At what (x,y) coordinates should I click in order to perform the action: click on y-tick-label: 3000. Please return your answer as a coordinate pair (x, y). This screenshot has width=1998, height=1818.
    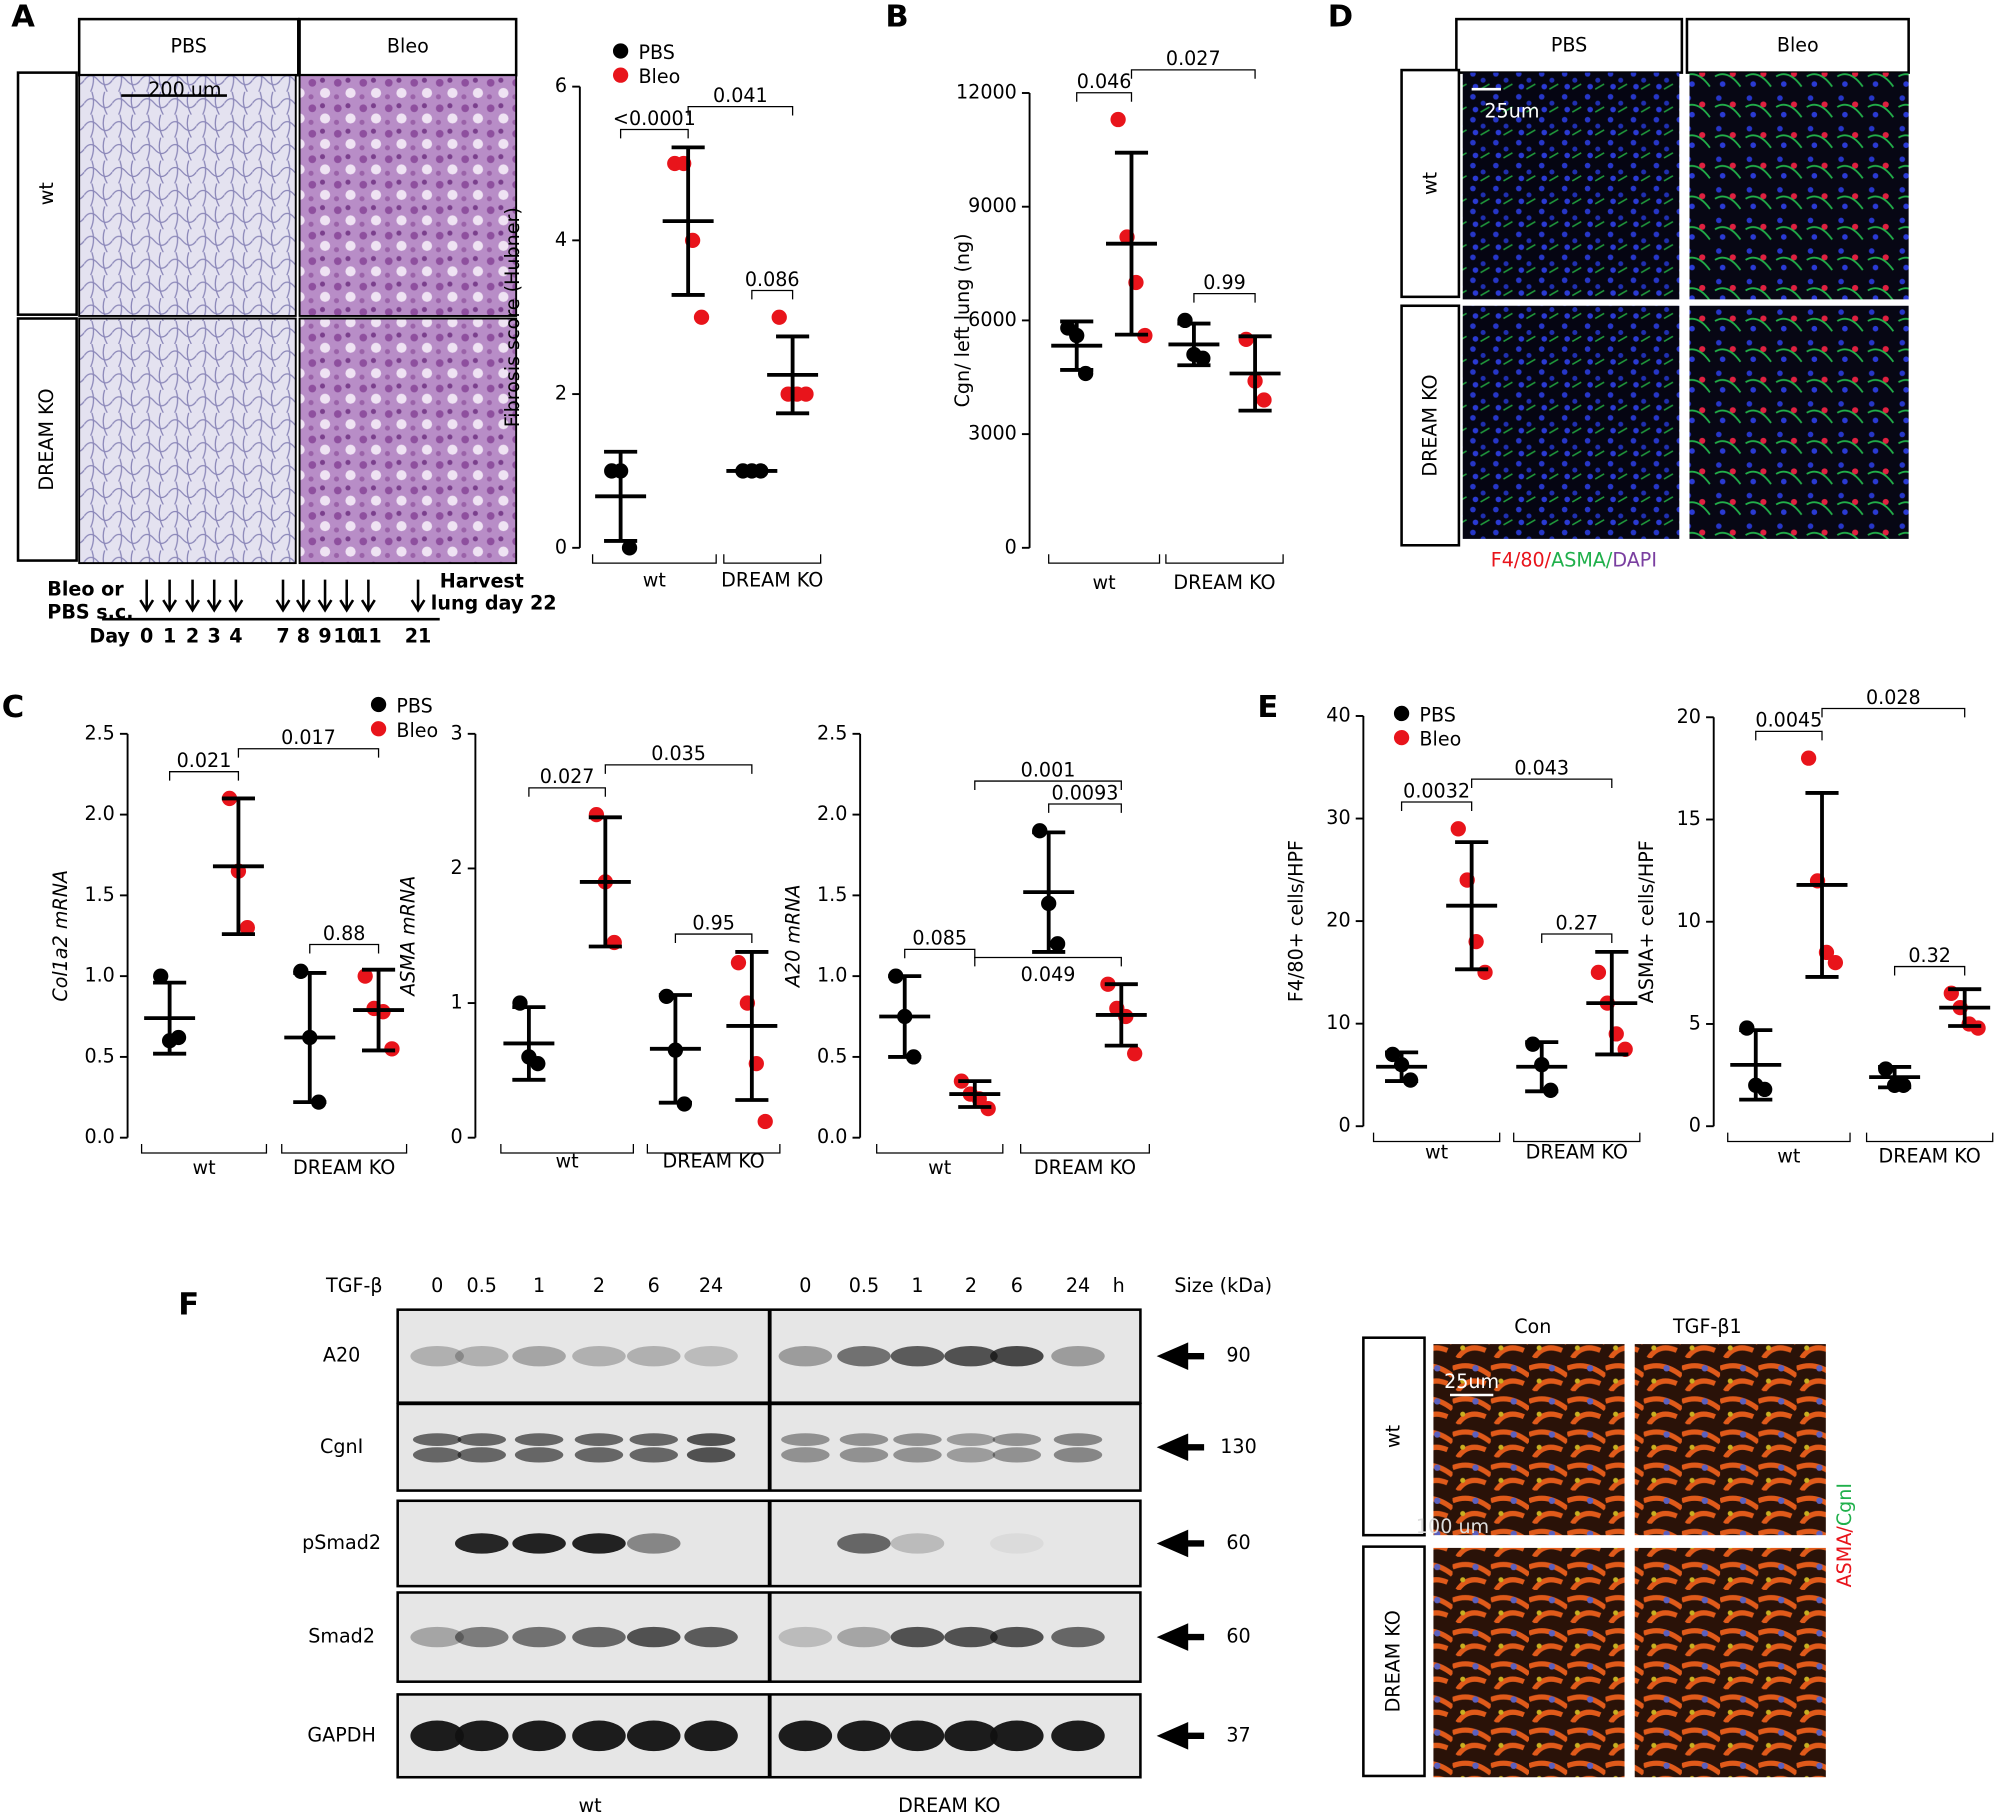
    Looking at the image, I should click on (992, 433).